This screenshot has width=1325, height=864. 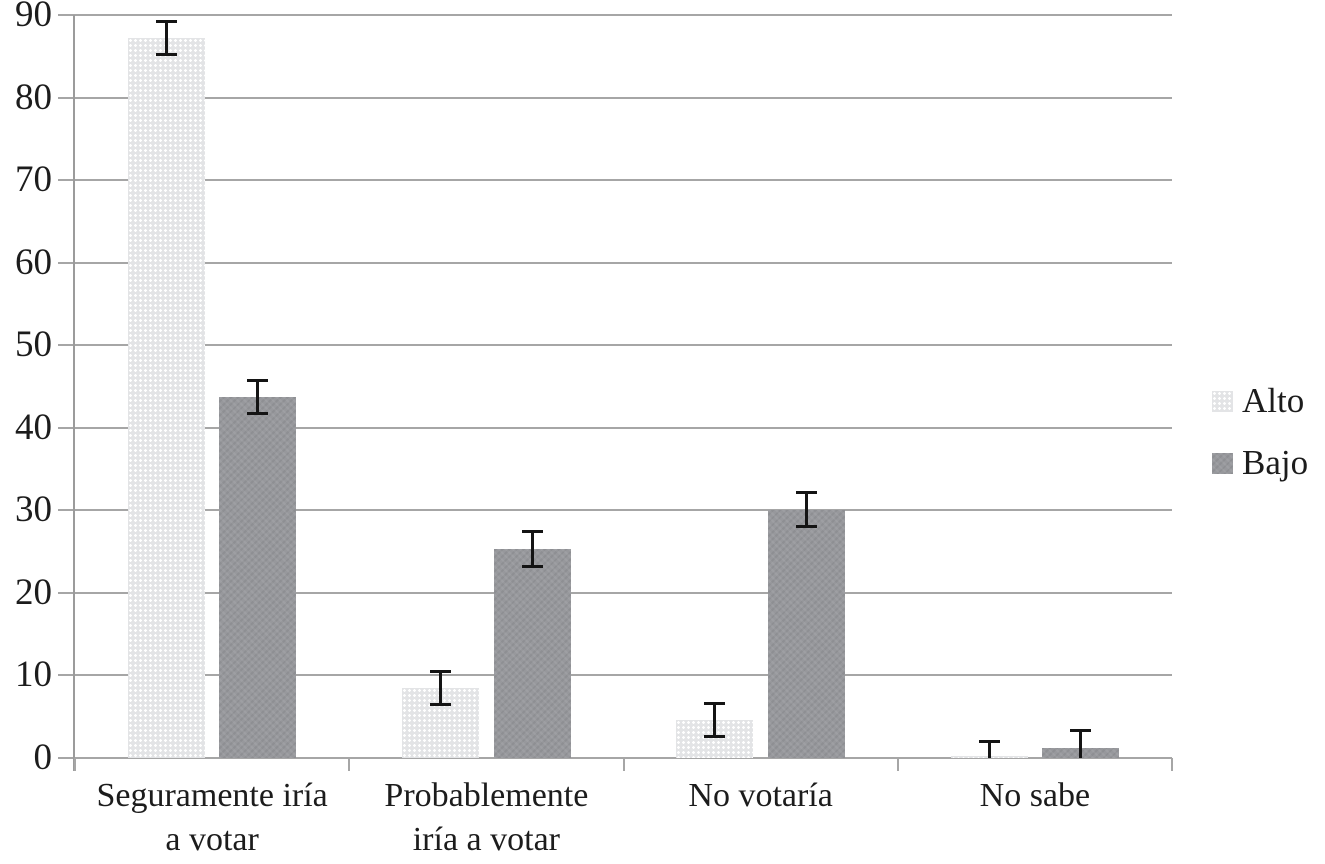 I want to click on legend-swatch-alto-icon, so click(x=1222, y=401).